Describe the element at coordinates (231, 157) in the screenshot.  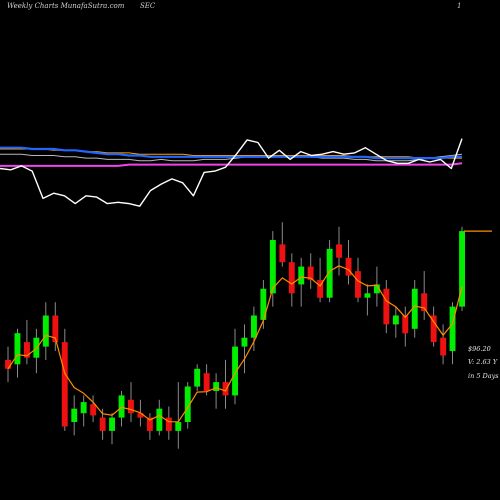
I see `avg-grey-line` at that location.